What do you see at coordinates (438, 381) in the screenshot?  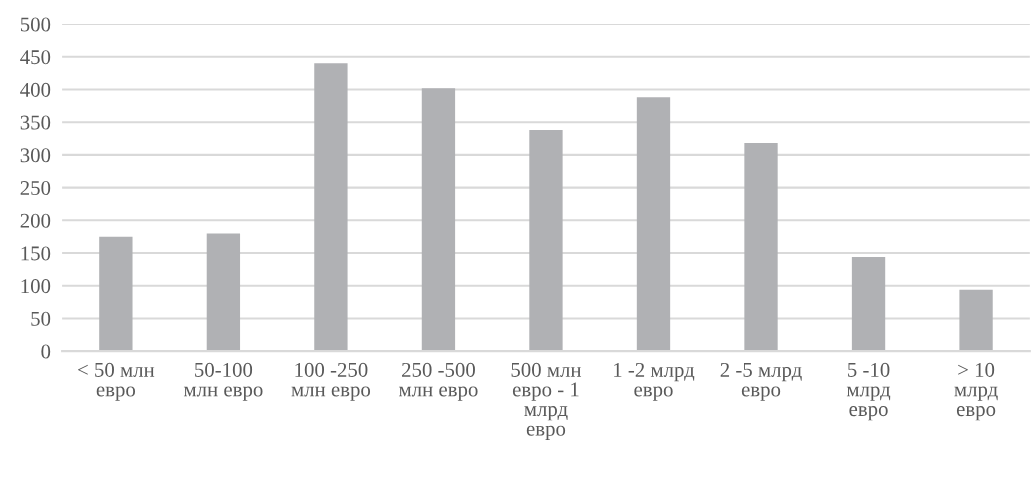 I see `x-tick-label: 250 -500 млн евро` at bounding box center [438, 381].